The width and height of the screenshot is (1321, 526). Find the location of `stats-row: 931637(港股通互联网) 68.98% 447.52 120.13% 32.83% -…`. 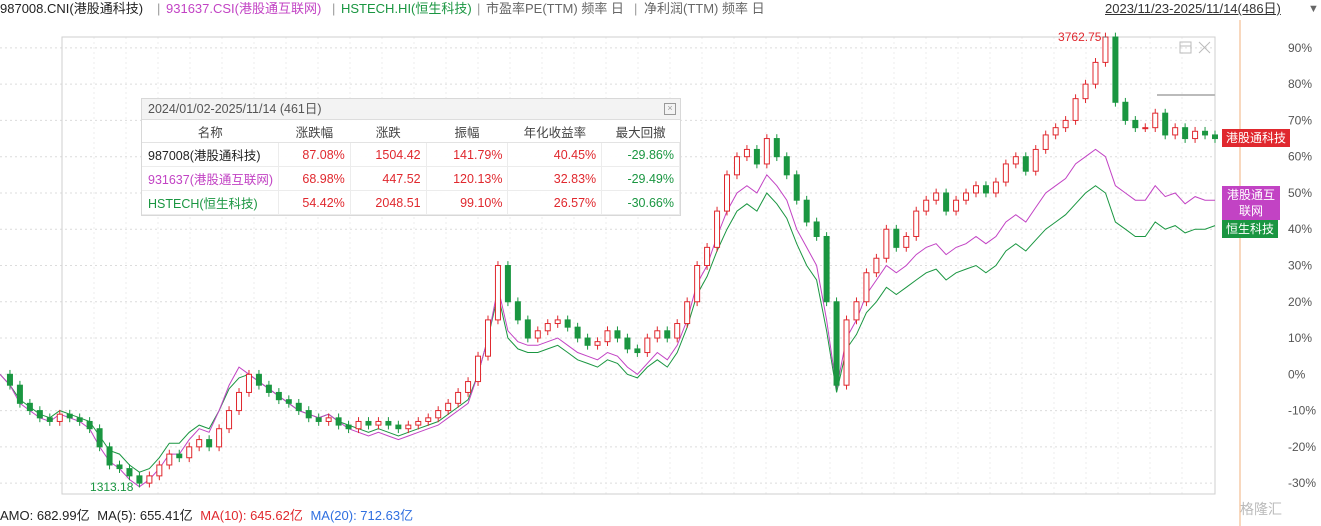

stats-row: 931637(港股通互联网) 68.98% 447.52 120.13% 32.83% -… is located at coordinates (411, 178).